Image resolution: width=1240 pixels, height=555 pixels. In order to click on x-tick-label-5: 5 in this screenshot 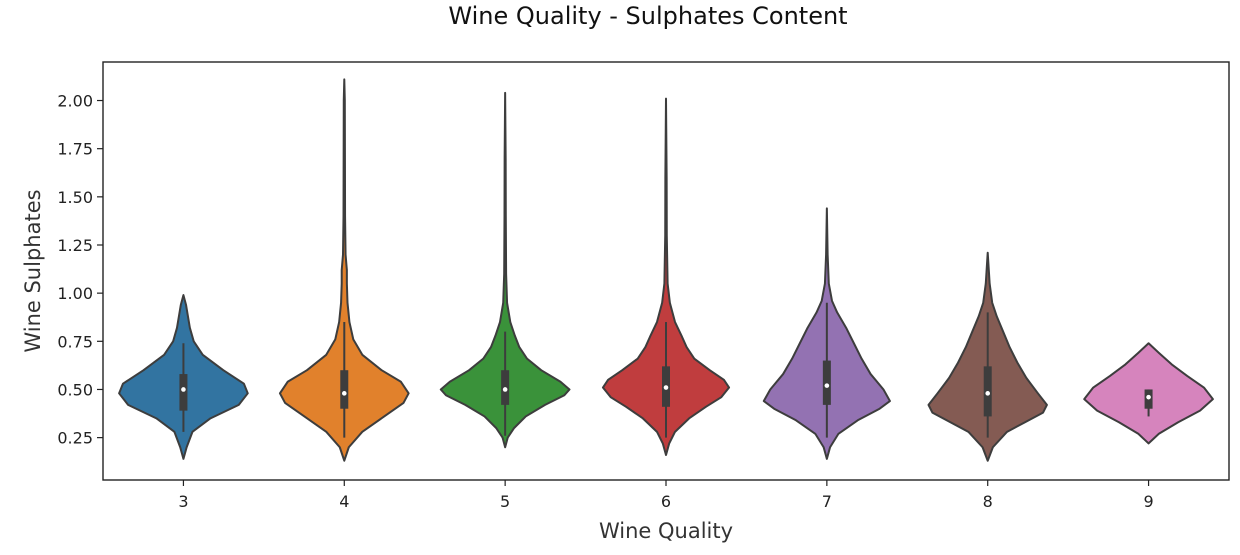, I will do `click(505, 501)`.